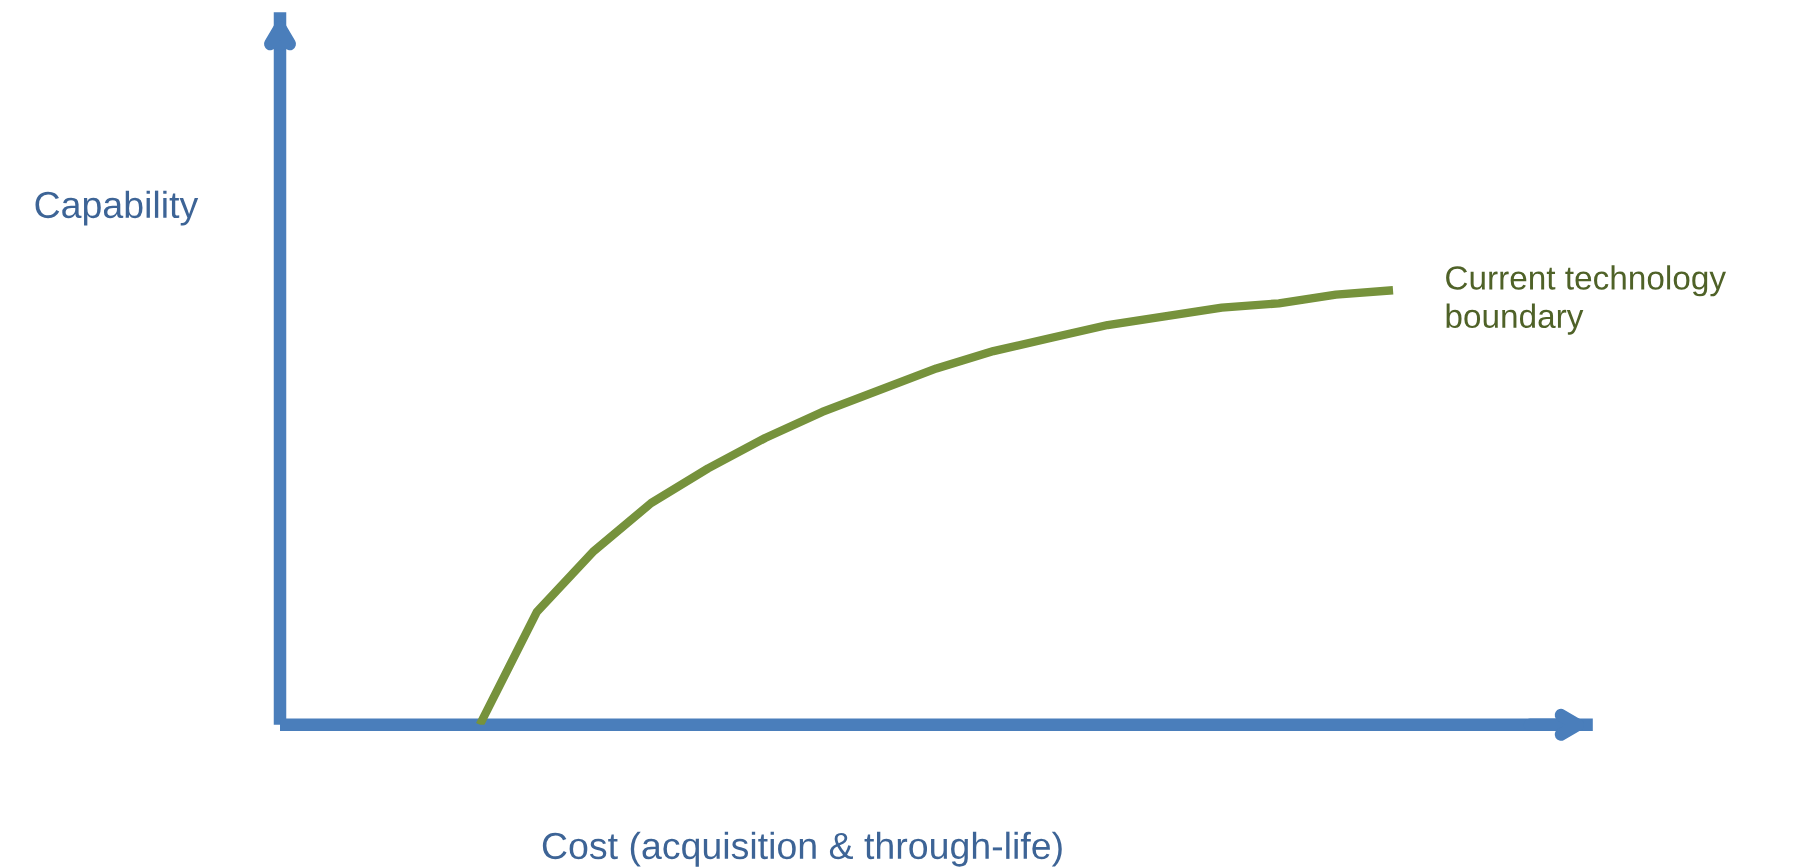 The height and width of the screenshot is (868, 1810). What do you see at coordinates (1586, 300) in the screenshot?
I see `series-label: Current technology boundary` at bounding box center [1586, 300].